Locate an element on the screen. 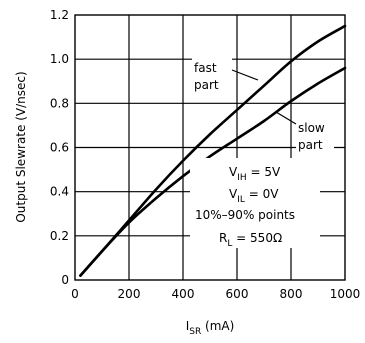 The height and width of the screenshot is (343, 365). condition-rl: RL = 550Ω is located at coordinates (250, 240).